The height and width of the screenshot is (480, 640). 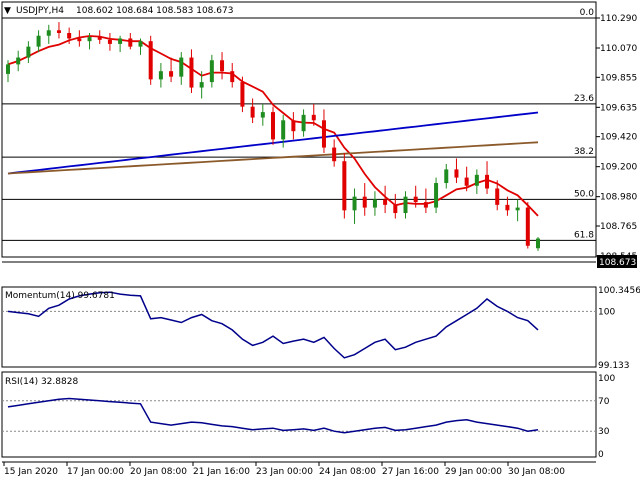 What do you see at coordinates (158, 472) in the screenshot?
I see `time-tick-label: 20 Jan 08:00` at bounding box center [158, 472].